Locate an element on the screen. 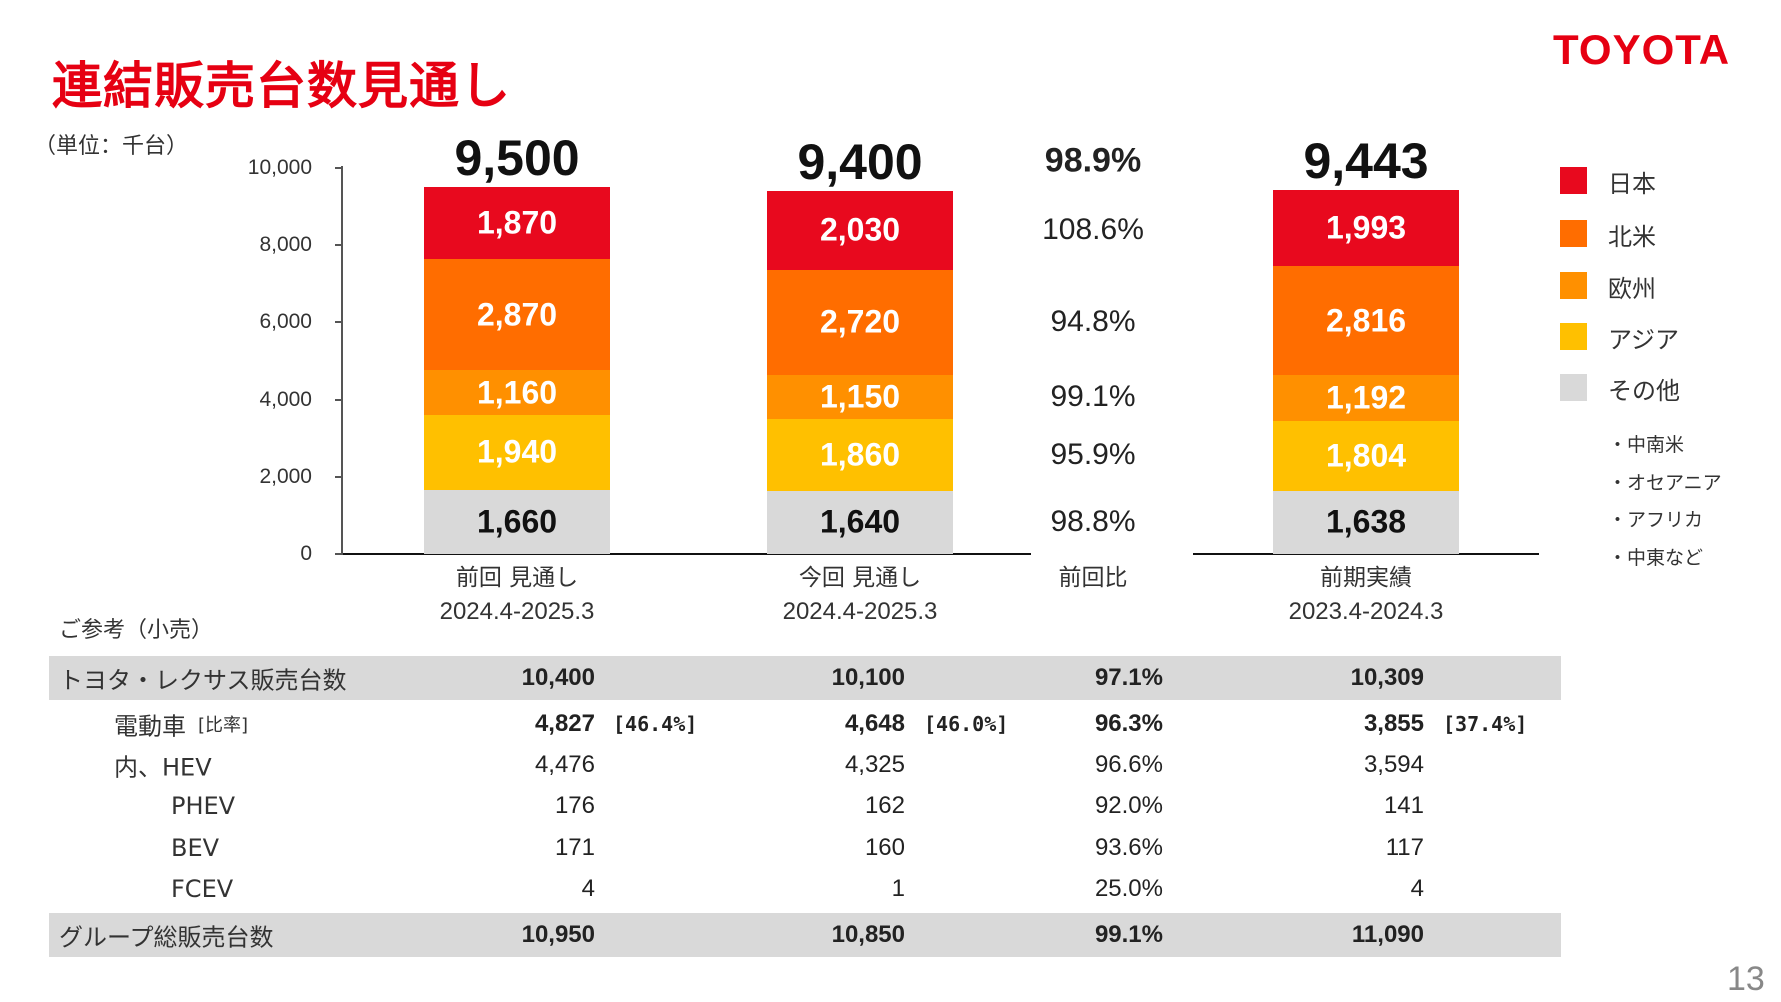 The height and width of the screenshot is (1002, 1781). ratio-label: 98.8% is located at coordinates (1093, 522).